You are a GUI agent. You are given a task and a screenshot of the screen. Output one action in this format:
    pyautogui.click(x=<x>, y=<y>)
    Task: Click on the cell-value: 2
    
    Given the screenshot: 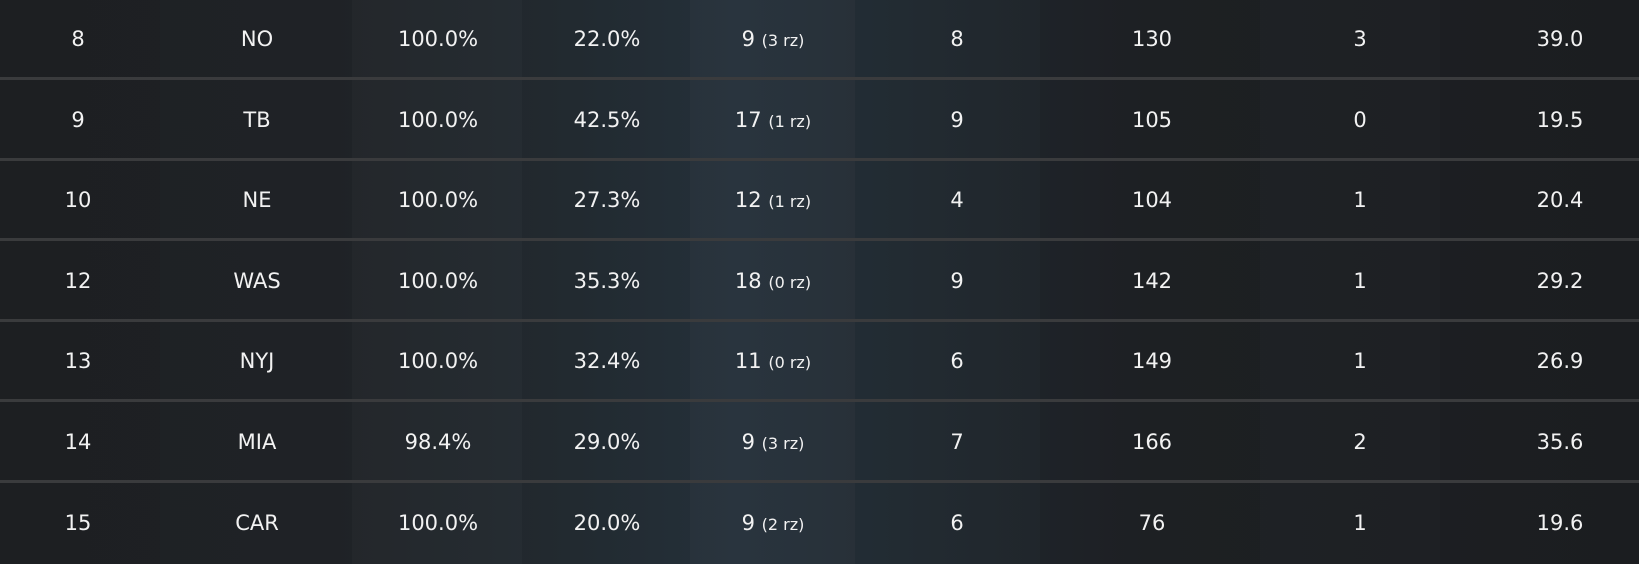 What is the action you would take?
    pyautogui.click(x=1360, y=442)
    